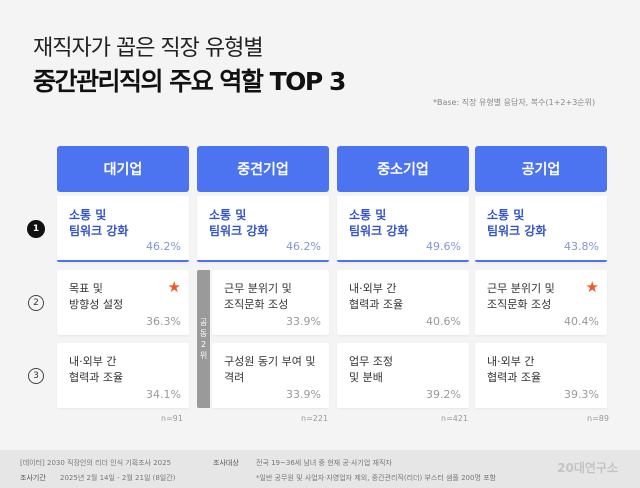 The width and height of the screenshot is (640, 488). What do you see at coordinates (163, 394) in the screenshot?
I see `item-percent: 34.1%` at bounding box center [163, 394].